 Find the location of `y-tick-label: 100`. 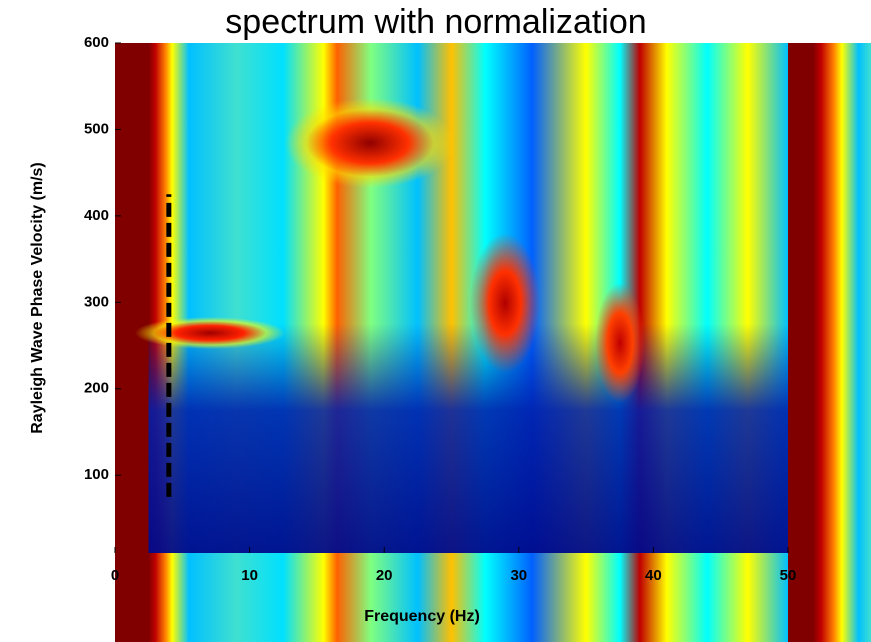

y-tick-label: 100 is located at coordinates (96, 474).